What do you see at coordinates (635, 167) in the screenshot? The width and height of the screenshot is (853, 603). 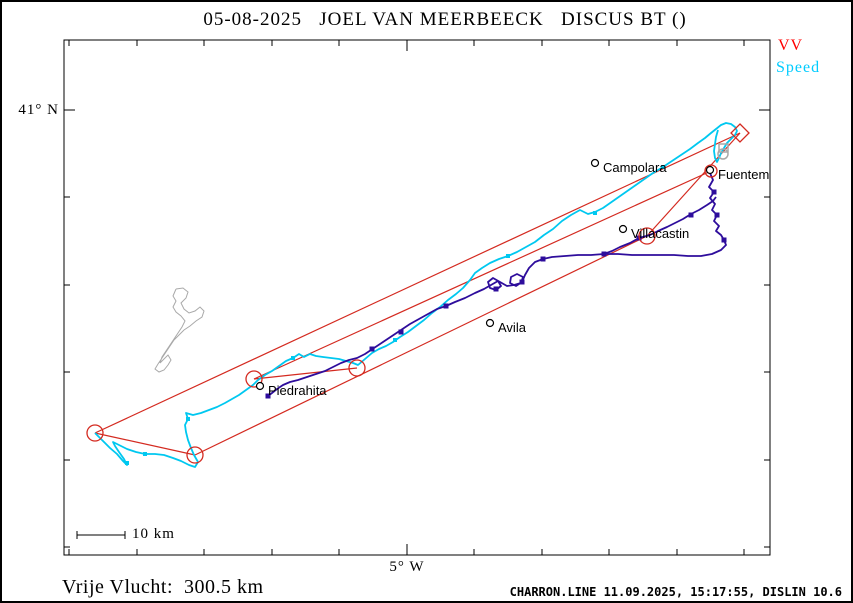 I see `place-label: Campolara` at bounding box center [635, 167].